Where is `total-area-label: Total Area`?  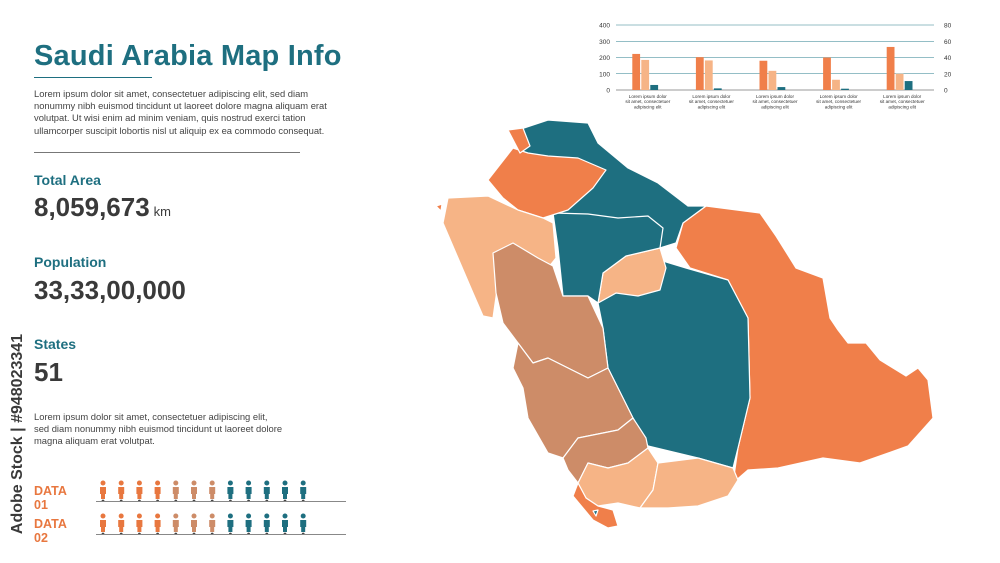
total-area-label: Total Area is located at coordinates (67, 180).